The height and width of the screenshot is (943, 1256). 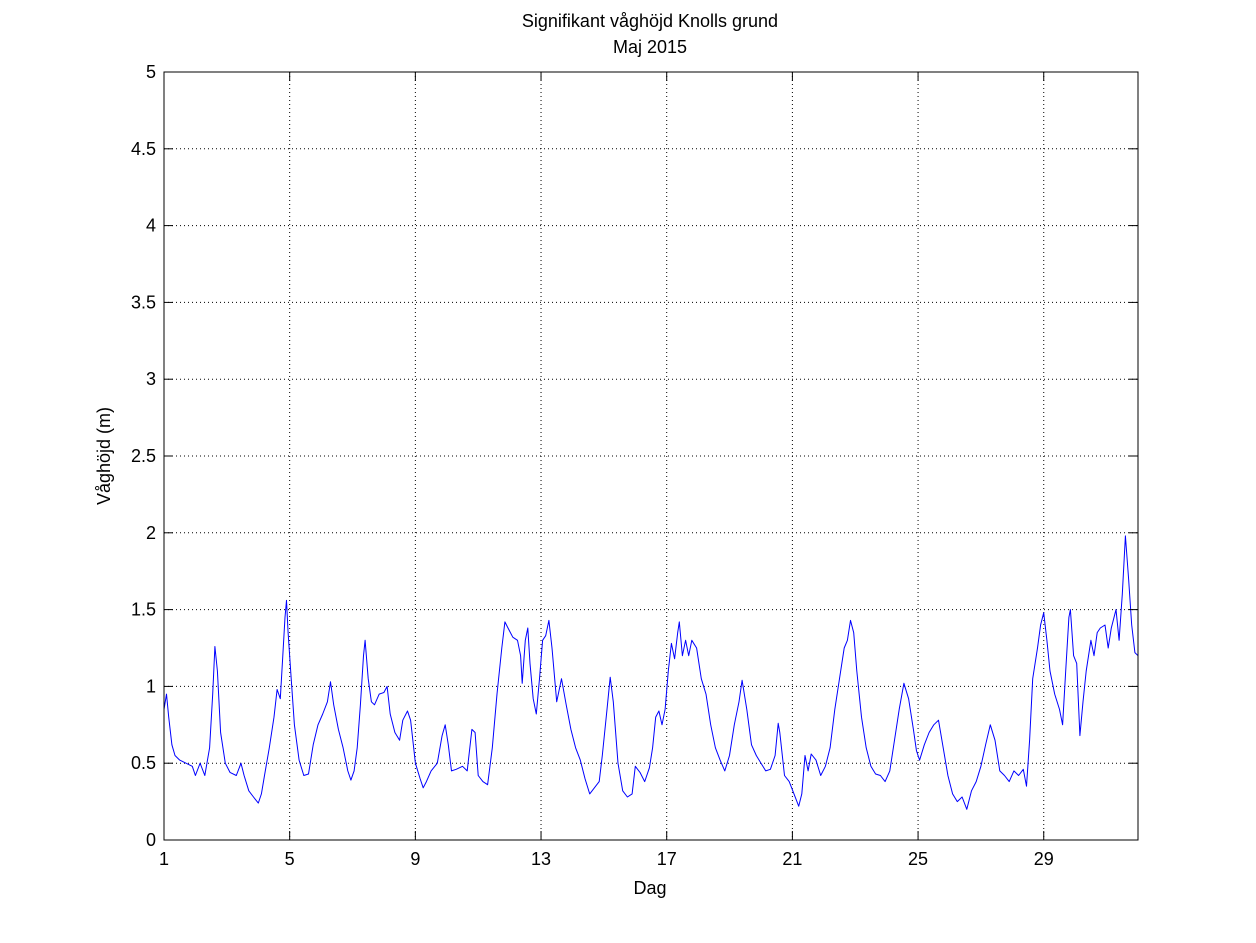 What do you see at coordinates (164, 859) in the screenshot?
I see `x-tick-label: 1` at bounding box center [164, 859].